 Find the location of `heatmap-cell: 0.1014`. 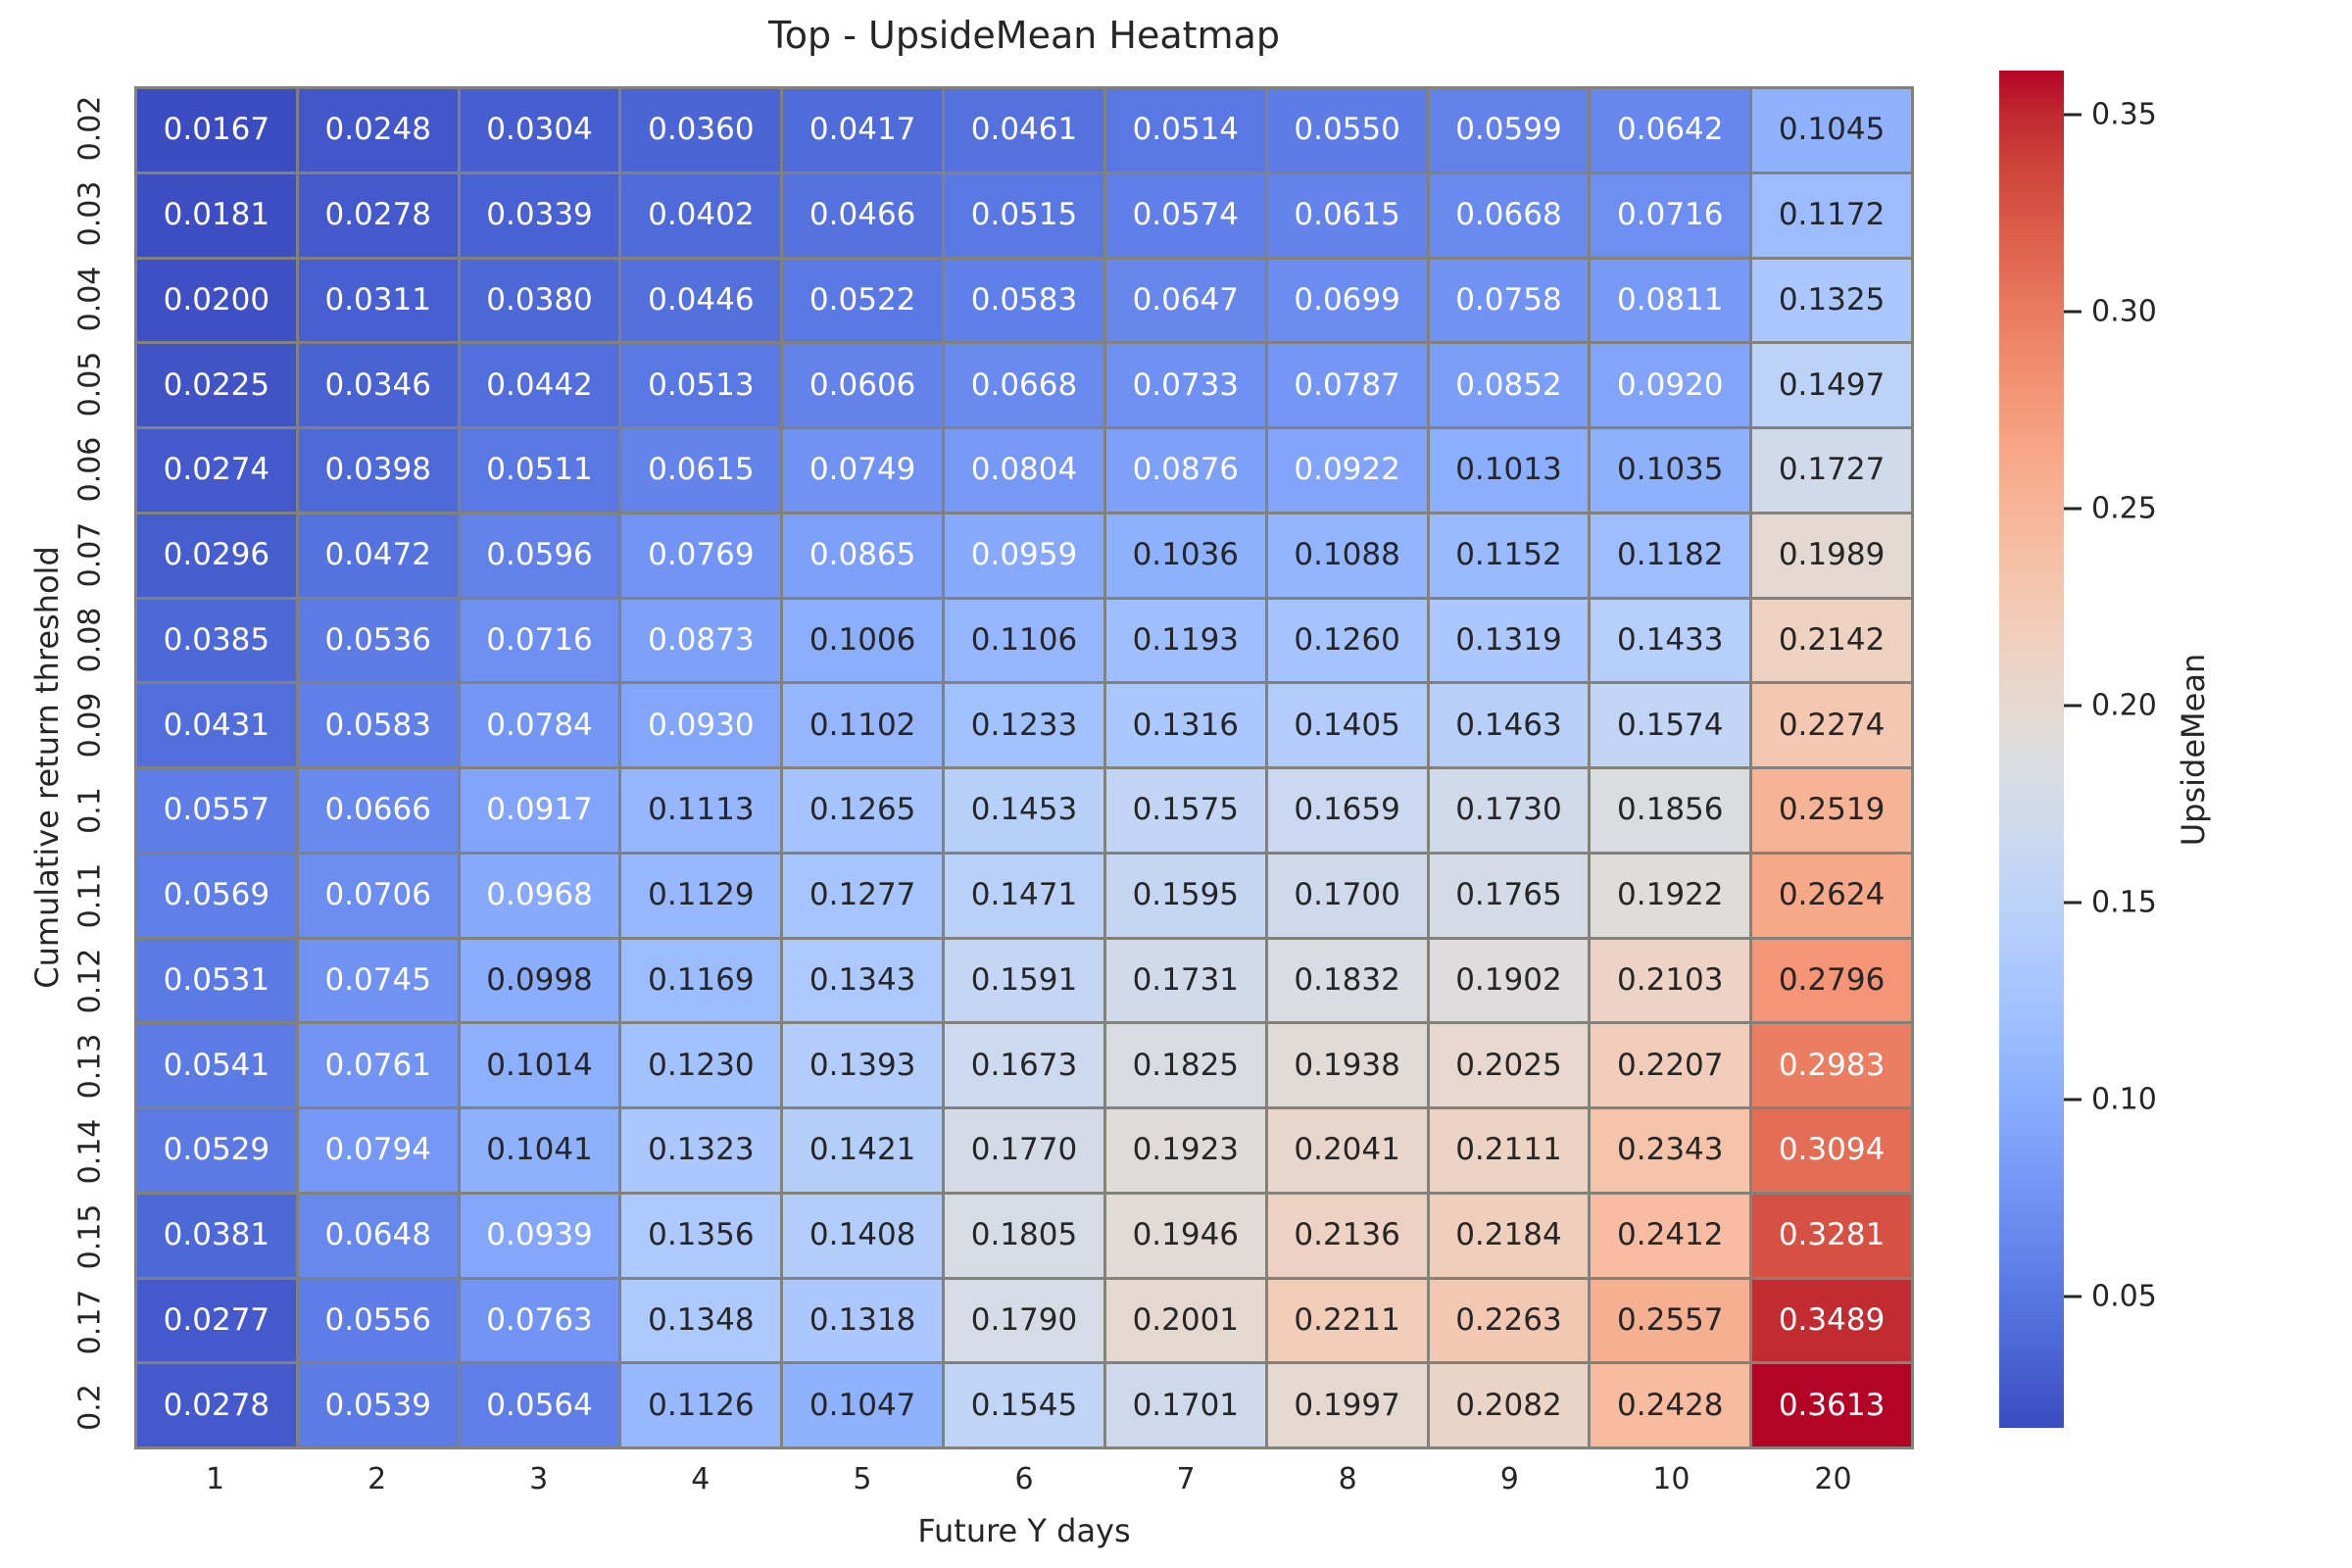

heatmap-cell: 0.1014 is located at coordinates (539, 1065).